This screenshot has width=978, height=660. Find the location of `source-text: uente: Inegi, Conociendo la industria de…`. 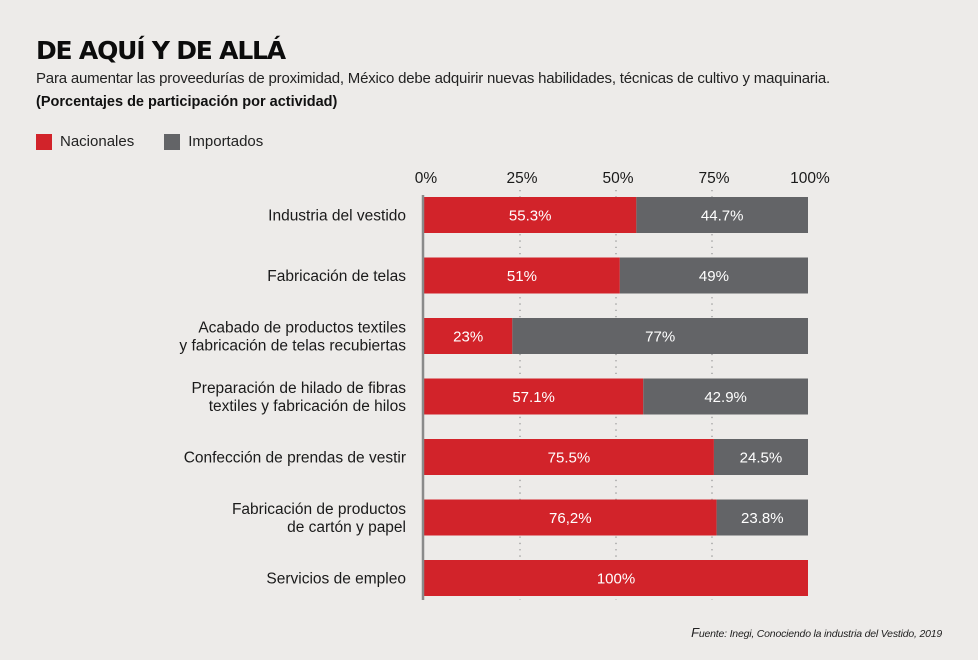

source-text: uente: Inegi, Conociendo la industria de… is located at coordinates (820, 634).